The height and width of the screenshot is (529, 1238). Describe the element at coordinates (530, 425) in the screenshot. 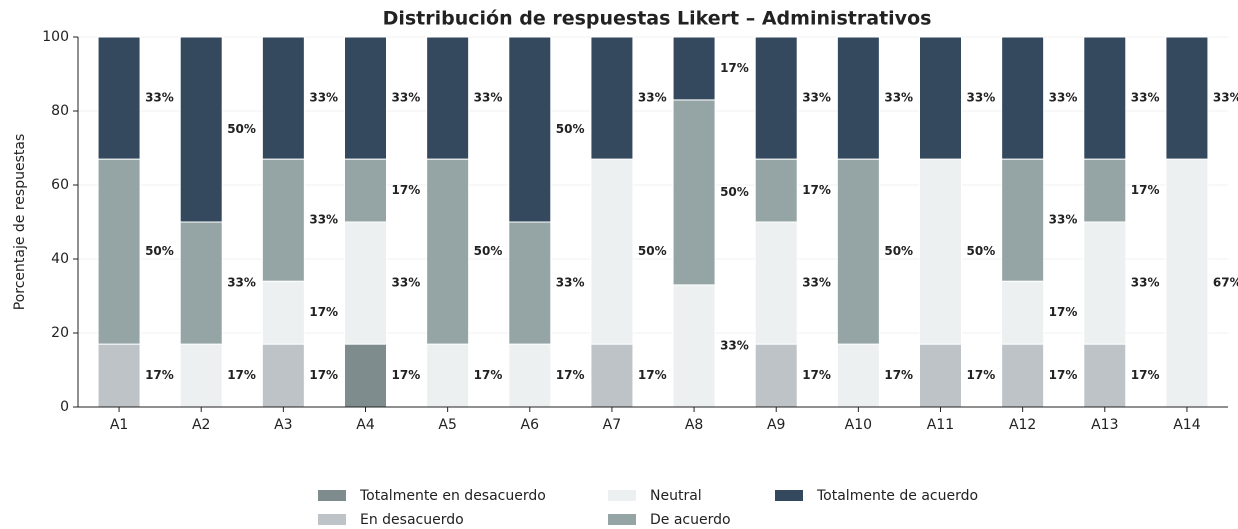

I see `x-tick-label: A6` at that location.